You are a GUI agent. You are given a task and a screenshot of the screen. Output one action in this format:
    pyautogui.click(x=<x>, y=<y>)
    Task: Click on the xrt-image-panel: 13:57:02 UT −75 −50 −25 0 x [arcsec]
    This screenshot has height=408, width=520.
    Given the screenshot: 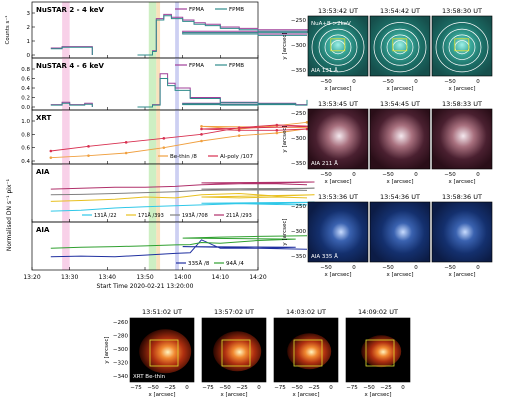 What is the action you would take?
    pyautogui.click(x=234, y=353)
    